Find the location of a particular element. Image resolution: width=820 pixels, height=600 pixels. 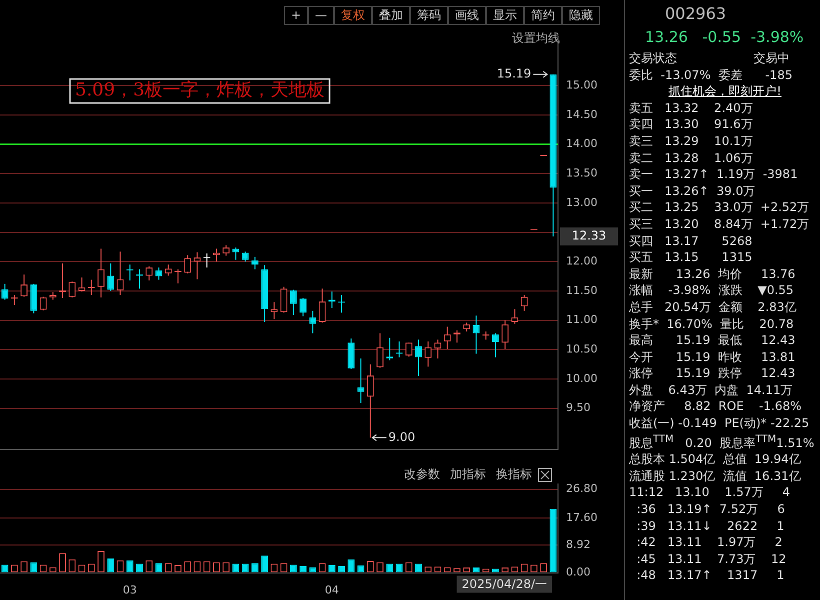

text: 显示 is located at coordinates (505, 15).